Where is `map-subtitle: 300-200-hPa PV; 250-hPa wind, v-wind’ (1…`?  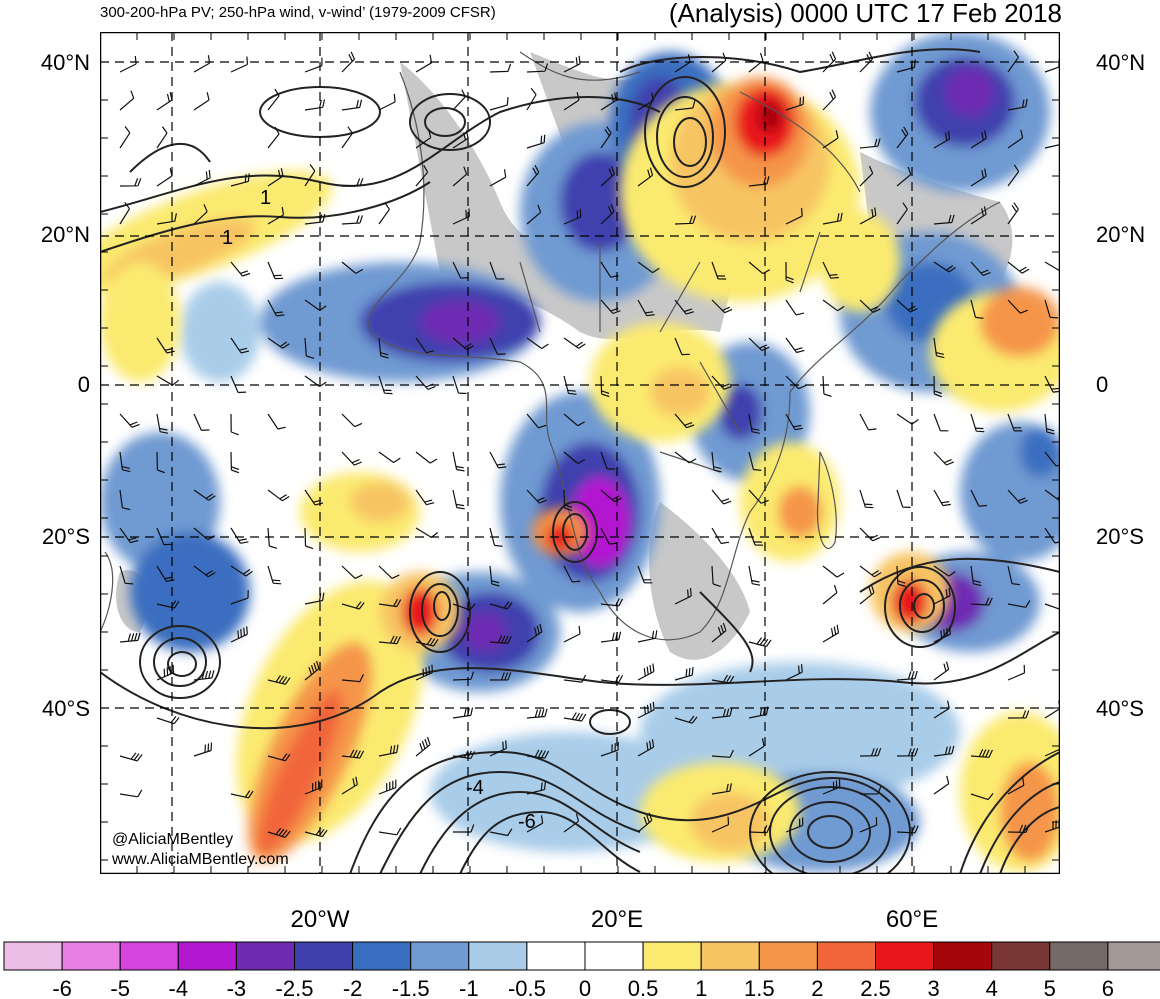 map-subtitle: 300-200-hPa PV; 250-hPa wind, v-wind’ (1… is located at coordinates (298, 12).